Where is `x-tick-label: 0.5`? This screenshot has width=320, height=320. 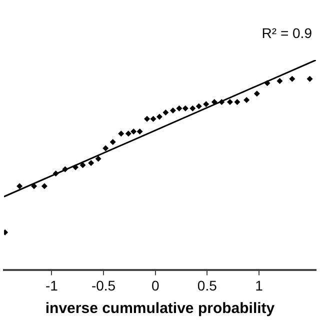 x-tick-label: 0.5 is located at coordinates (207, 285).